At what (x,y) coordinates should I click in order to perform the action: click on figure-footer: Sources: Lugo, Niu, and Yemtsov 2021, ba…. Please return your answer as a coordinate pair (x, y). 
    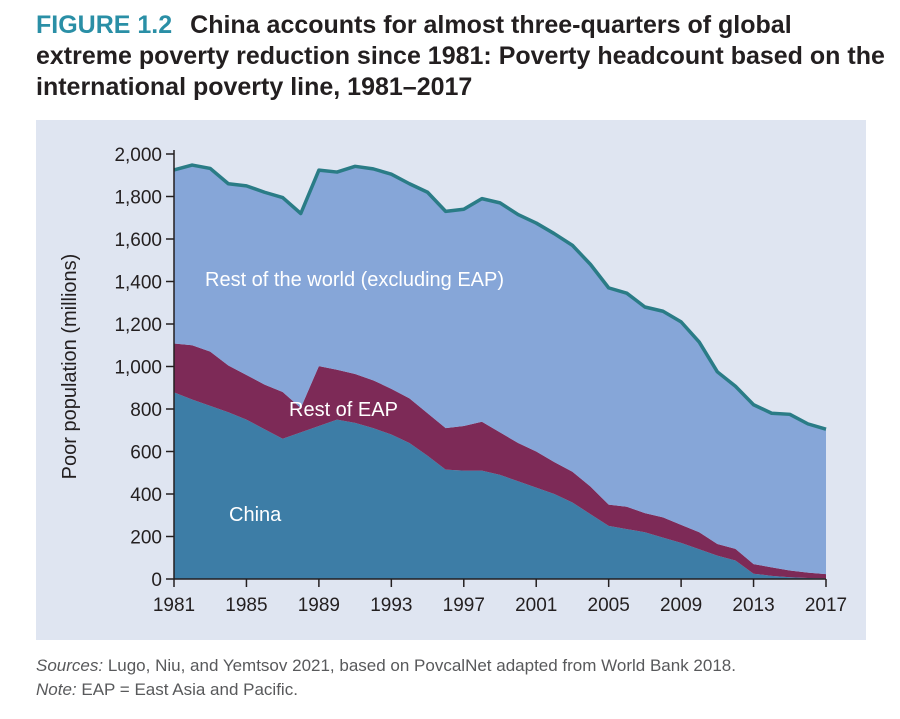
    Looking at the image, I should click on (461, 678).